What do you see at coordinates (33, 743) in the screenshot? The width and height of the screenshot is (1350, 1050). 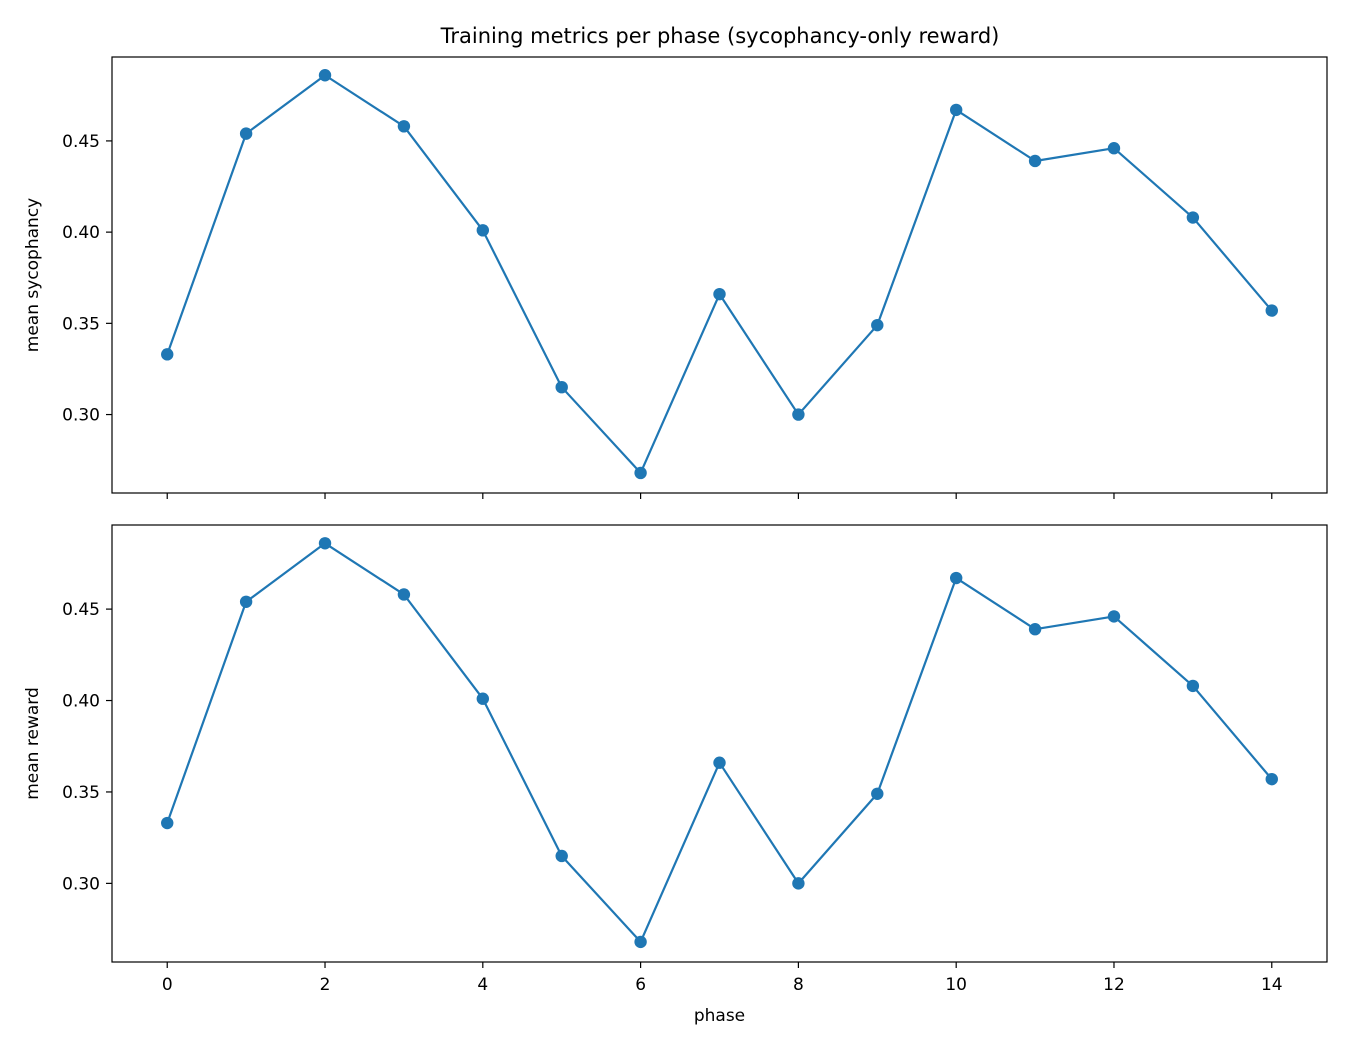 I see `reward-y-axis-label: mean reward` at bounding box center [33, 743].